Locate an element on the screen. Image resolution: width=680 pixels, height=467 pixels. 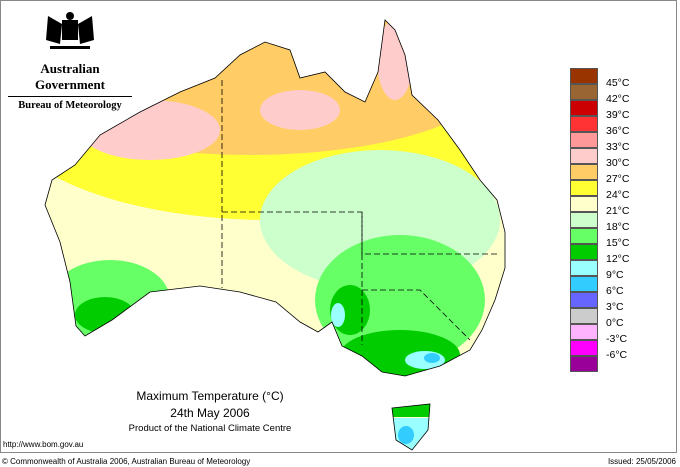
legend-label: 9°C is located at coordinates (615, 275).